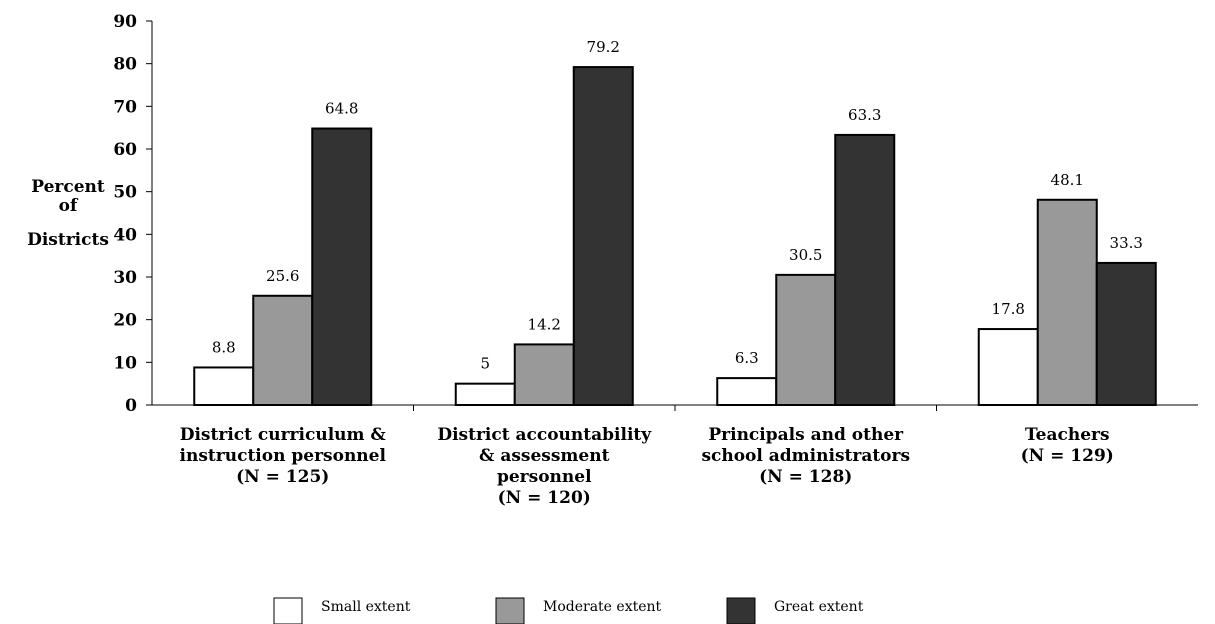 The image size is (1215, 624). Describe the element at coordinates (125, 235) in the screenshot. I see `y-tick-label: 40` at that location.